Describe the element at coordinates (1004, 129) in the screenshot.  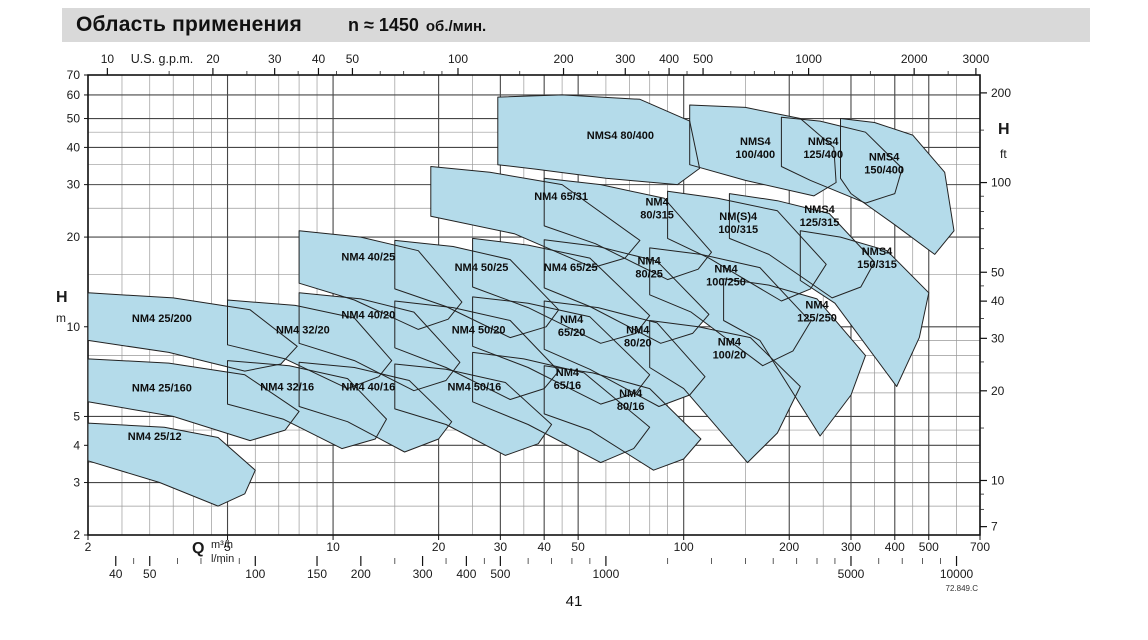
I see `axis-right-symbol: H` at that location.